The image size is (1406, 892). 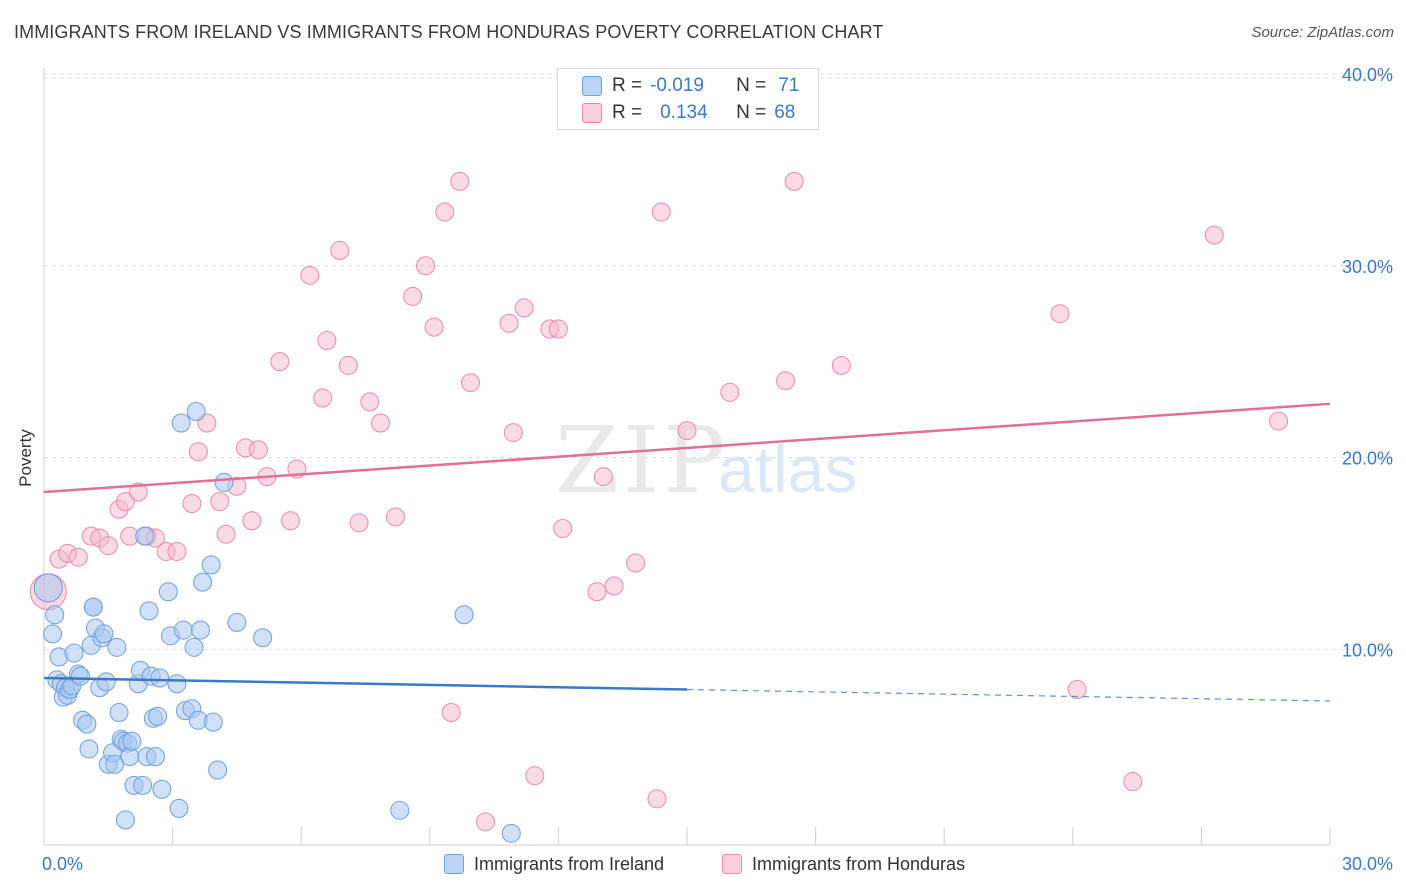 What do you see at coordinates (454, 864) in the screenshot?
I see `legend-ireland-swatch` at bounding box center [454, 864].